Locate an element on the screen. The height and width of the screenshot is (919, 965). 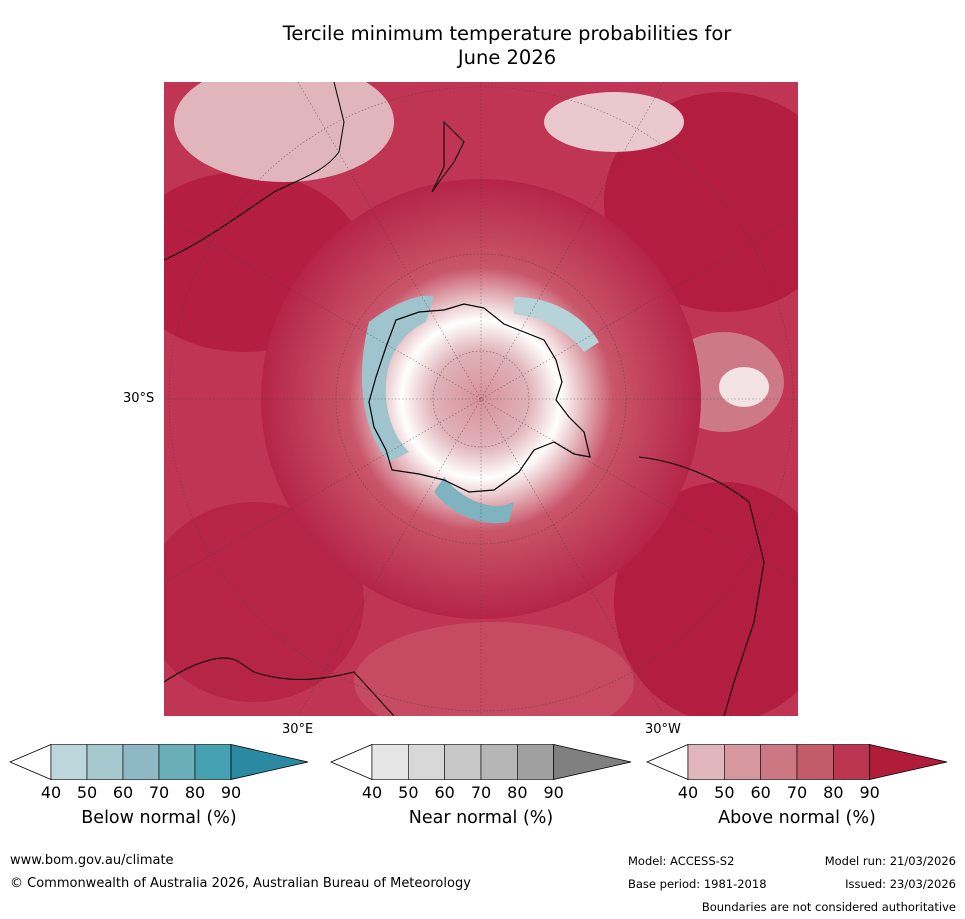
colorbar-near-normal is located at coordinates (481, 762).